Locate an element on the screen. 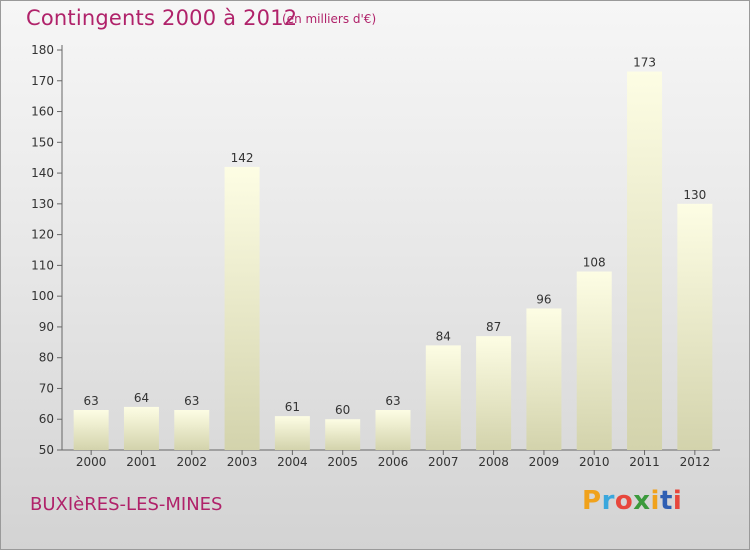 Image resolution: width=750 pixels, height=550 pixels. y-tick-label: 150 is located at coordinates (42, 142).